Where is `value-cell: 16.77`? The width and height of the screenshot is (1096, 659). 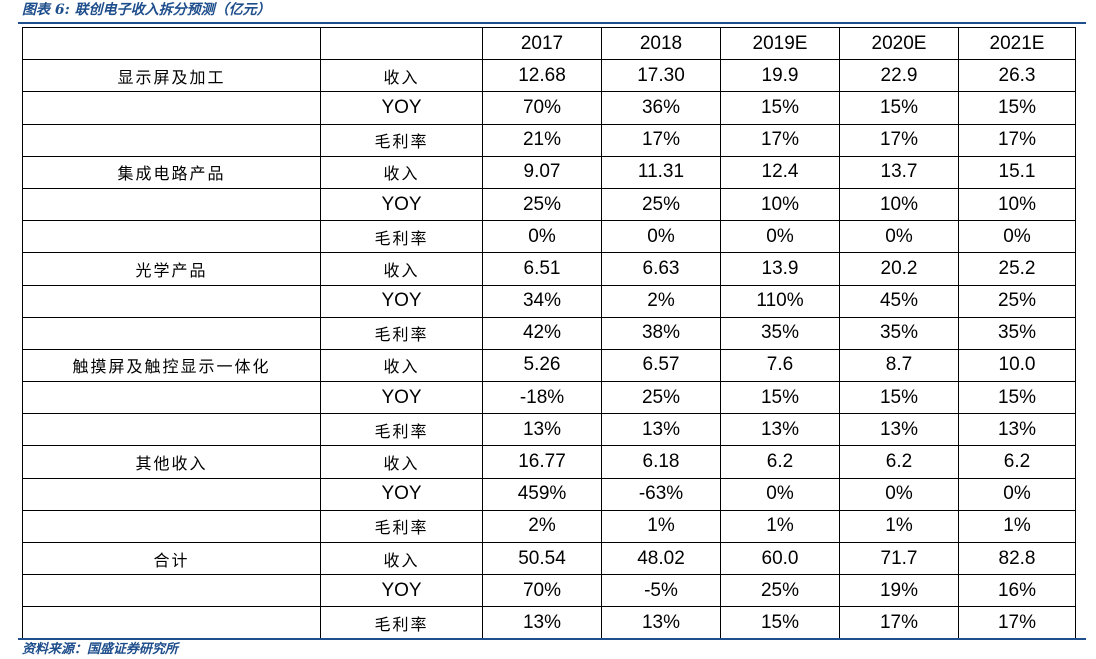 value-cell: 16.77 is located at coordinates (542, 462).